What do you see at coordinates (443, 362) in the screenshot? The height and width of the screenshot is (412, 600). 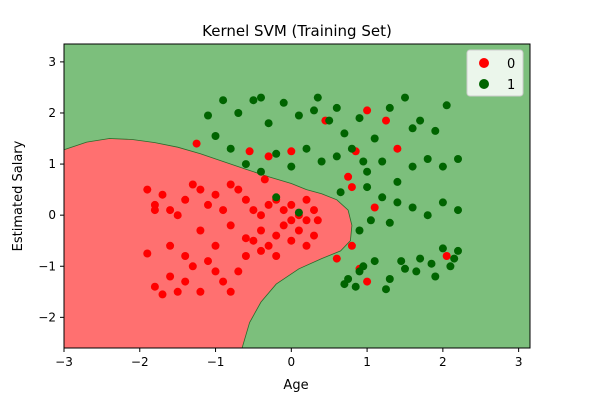 I see `x-tick-label: 2` at bounding box center [443, 362].